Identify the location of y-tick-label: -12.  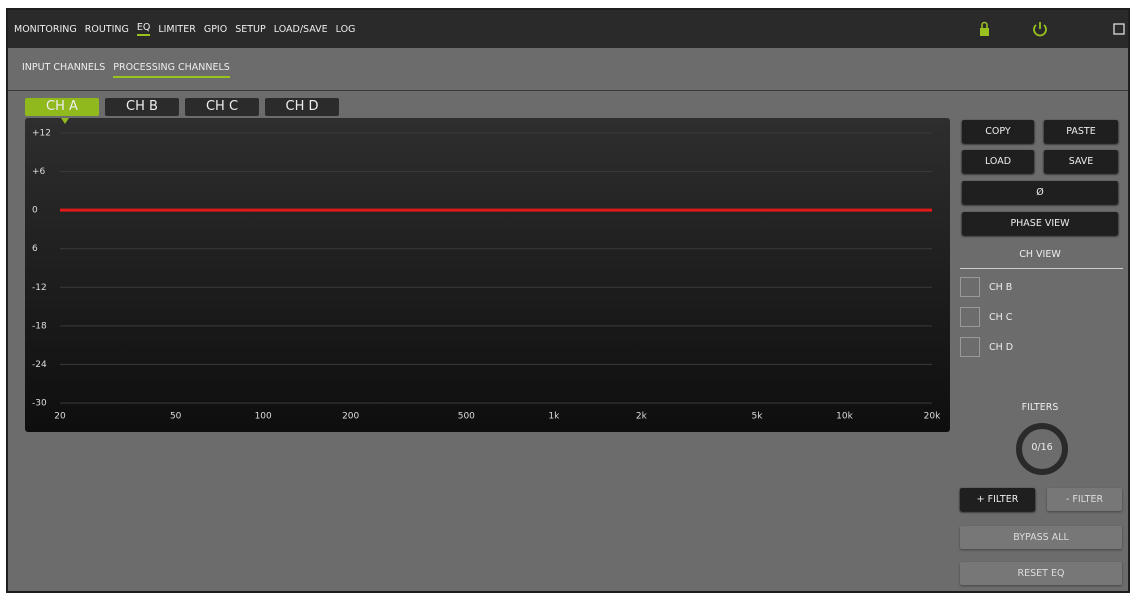
(39, 288).